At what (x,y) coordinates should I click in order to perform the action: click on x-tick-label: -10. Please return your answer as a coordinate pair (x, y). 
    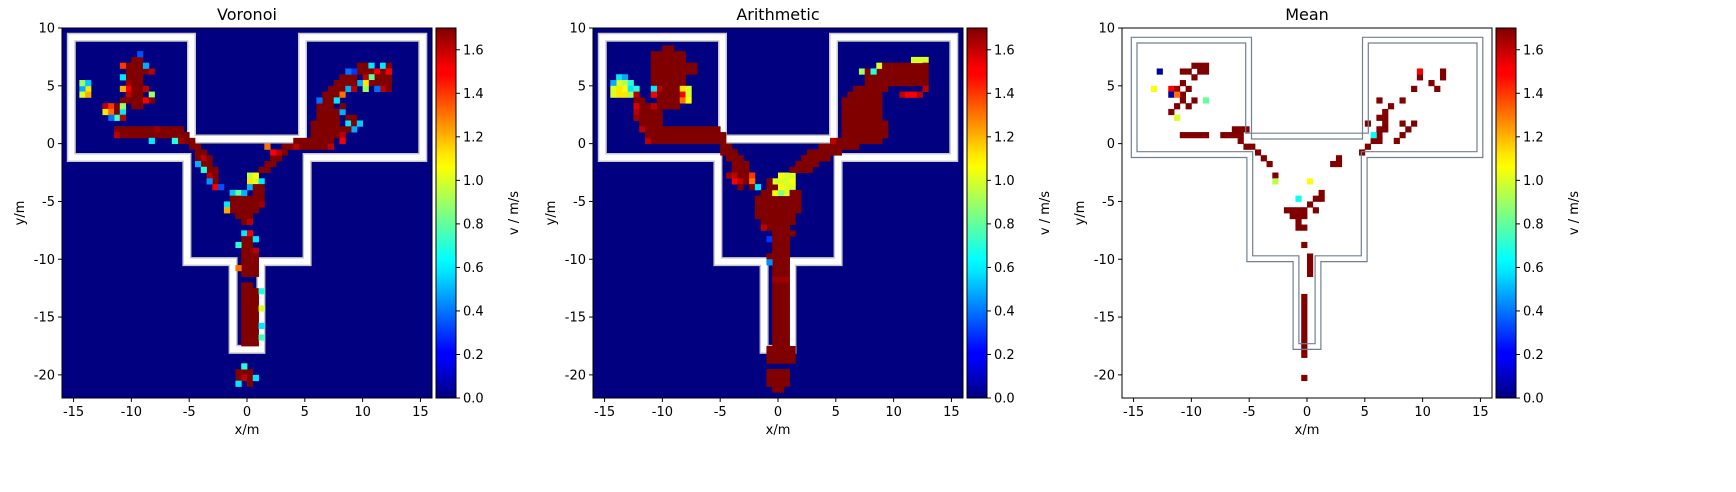
    Looking at the image, I should click on (131, 412).